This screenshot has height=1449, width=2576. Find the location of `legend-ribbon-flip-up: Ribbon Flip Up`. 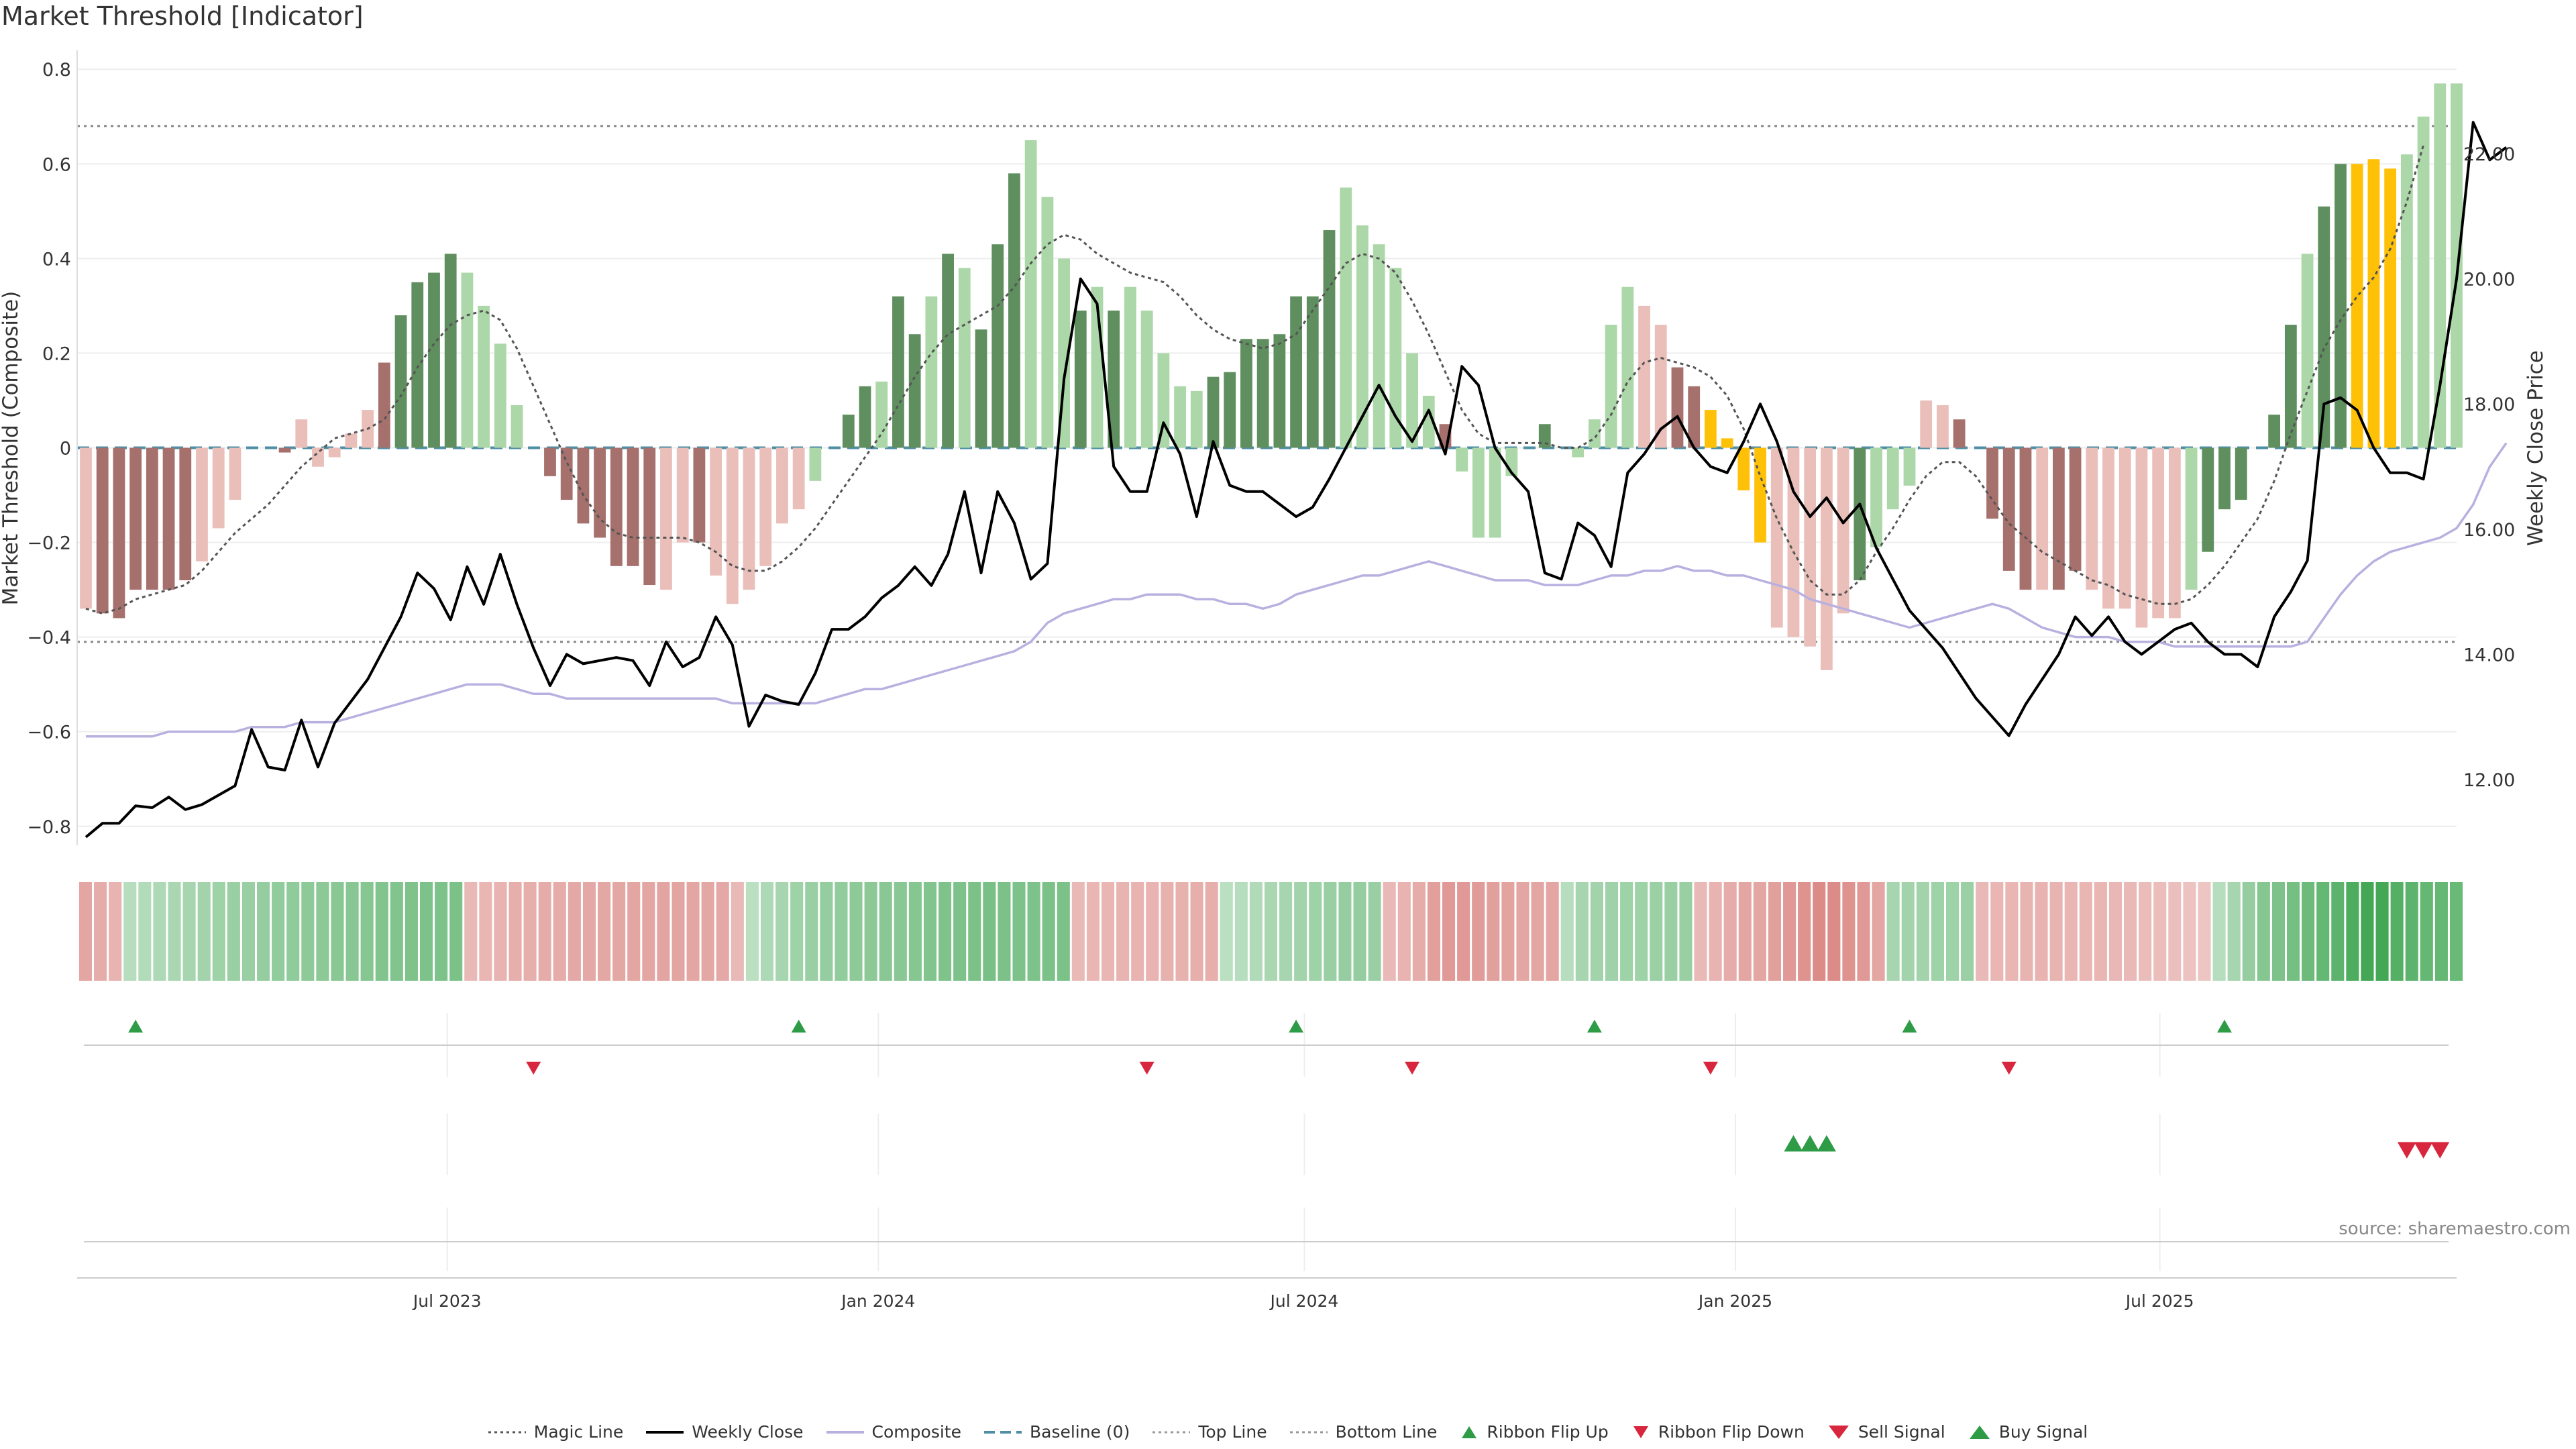

legend-ribbon-flip-up: Ribbon Flip Up is located at coordinates (1534, 1432).